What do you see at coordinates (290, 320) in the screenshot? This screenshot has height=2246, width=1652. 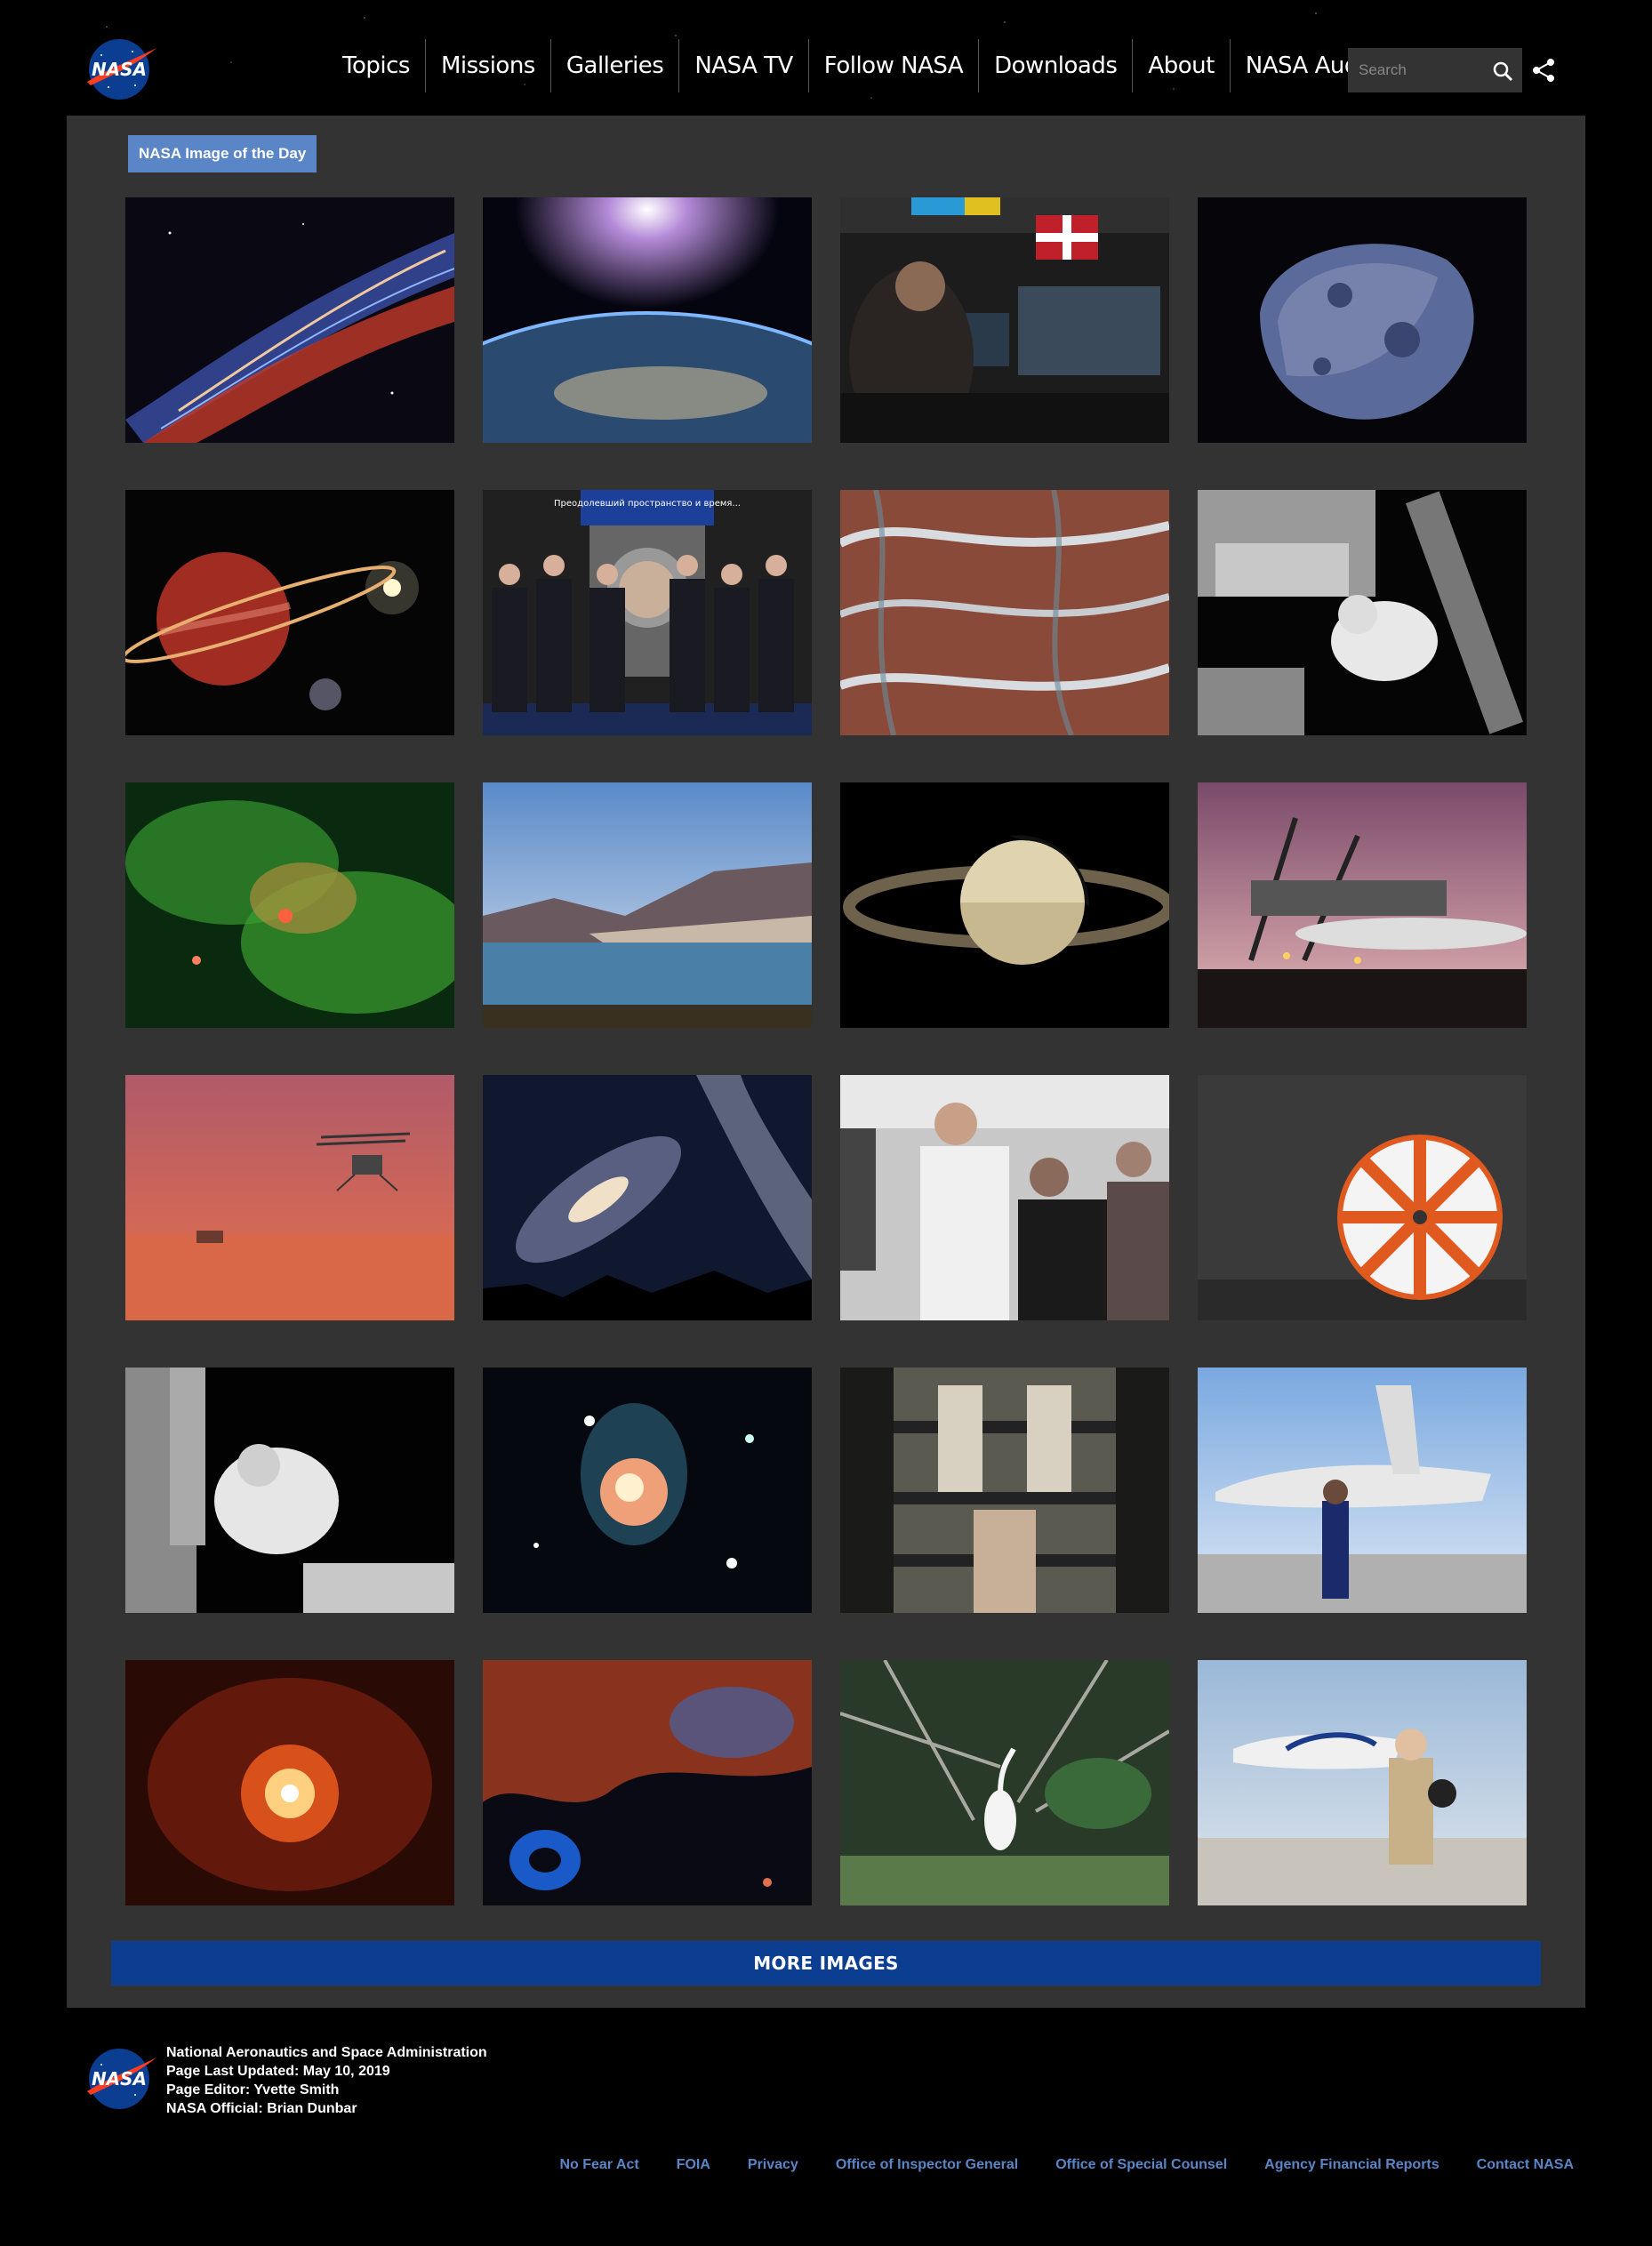 I see `image-tile-veil-nebula` at bounding box center [290, 320].